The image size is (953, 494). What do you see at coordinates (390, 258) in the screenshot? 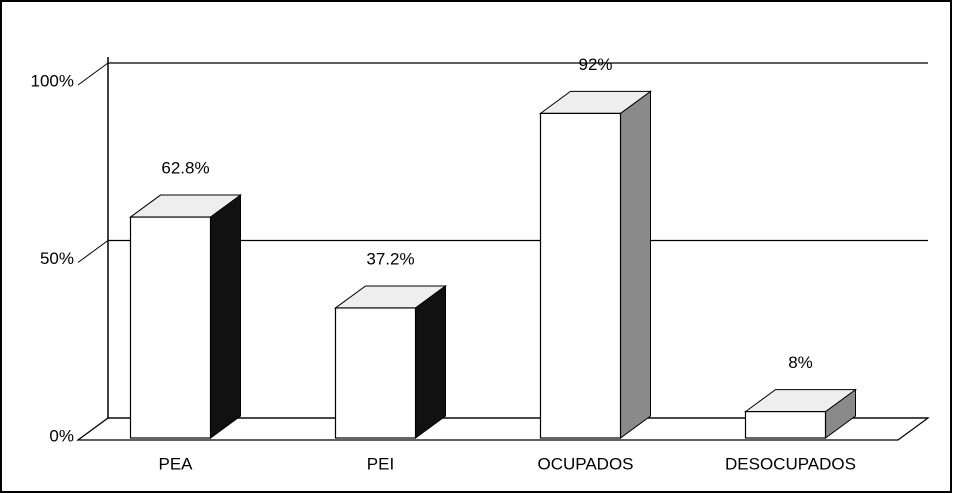
I see `value-label: 37.2%` at bounding box center [390, 258].